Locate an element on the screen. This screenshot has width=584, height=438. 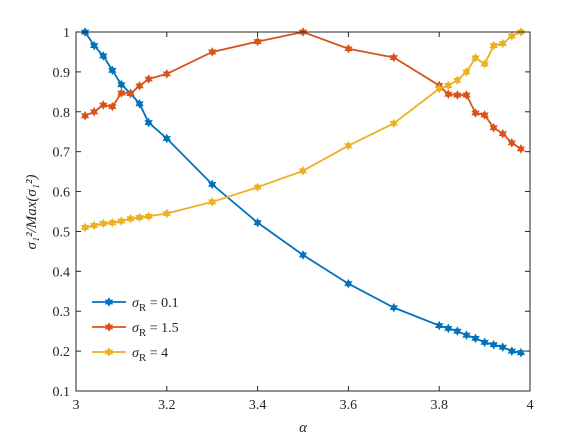
y-axis-label-text: σ₁²/Max(σ₁²) is located at coordinates (32, 211).